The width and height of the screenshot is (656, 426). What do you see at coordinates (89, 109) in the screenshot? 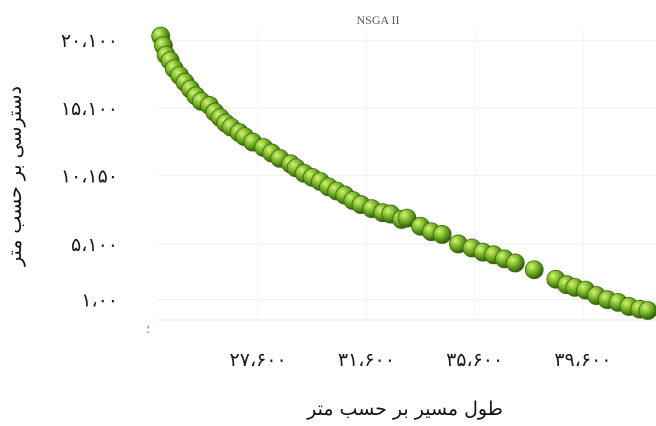
I see `y-tick-label-3: ۱۵،۱۰۰` at bounding box center [89, 109].